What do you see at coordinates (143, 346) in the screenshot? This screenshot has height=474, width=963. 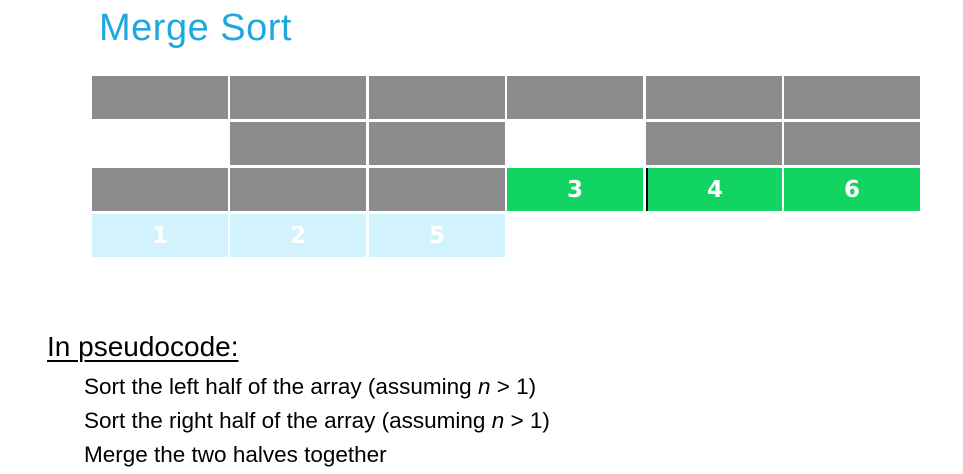 I see `pseudocode-heading: In pseudocode:` at bounding box center [143, 346].